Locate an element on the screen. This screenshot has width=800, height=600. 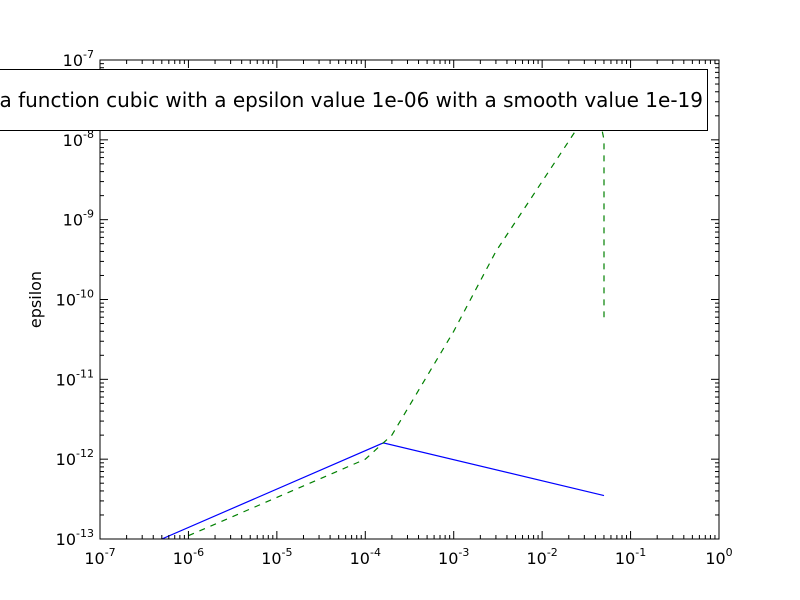
x-tick-label: 10⁻¹ is located at coordinates (630, 557).